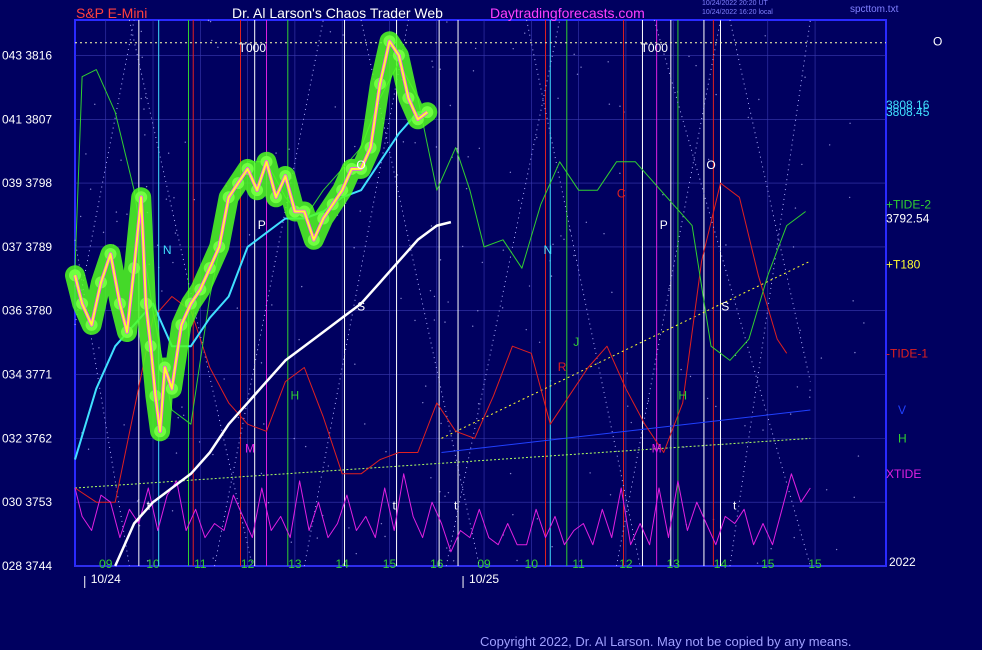 The image size is (982, 650). Describe the element at coordinates (562, 367) in the screenshot. I see `chart-annotation: R` at that location.